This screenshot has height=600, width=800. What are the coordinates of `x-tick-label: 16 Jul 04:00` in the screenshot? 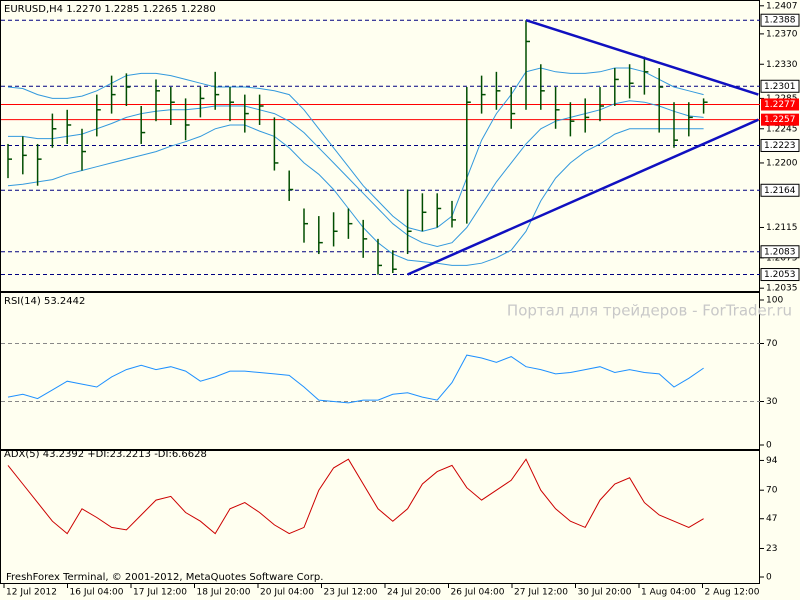 It's located at (97, 593).